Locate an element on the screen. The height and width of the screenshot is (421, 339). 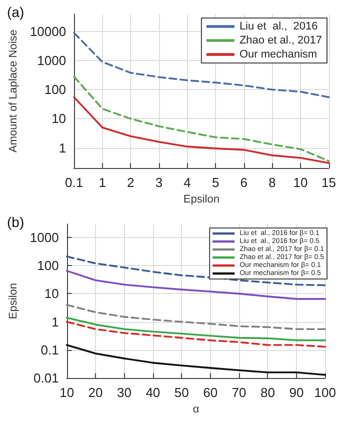
x-tick-label: 1 is located at coordinates (102, 182).